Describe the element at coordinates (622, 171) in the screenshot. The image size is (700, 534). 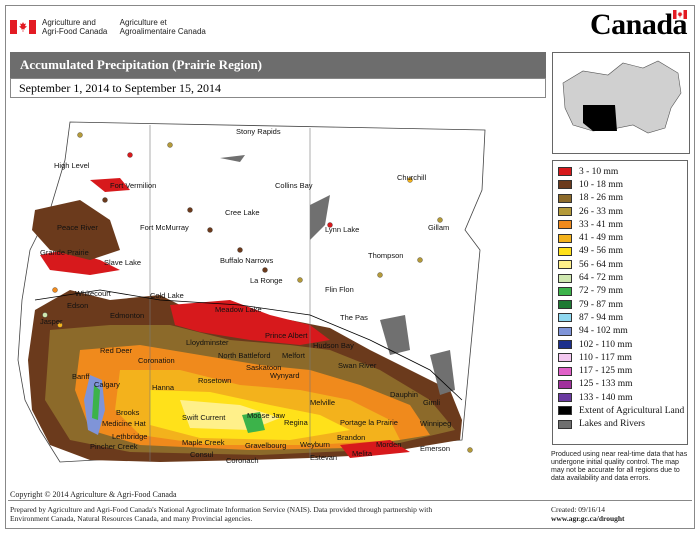
I see `legend-item: 3 - 10 mm` at that location.